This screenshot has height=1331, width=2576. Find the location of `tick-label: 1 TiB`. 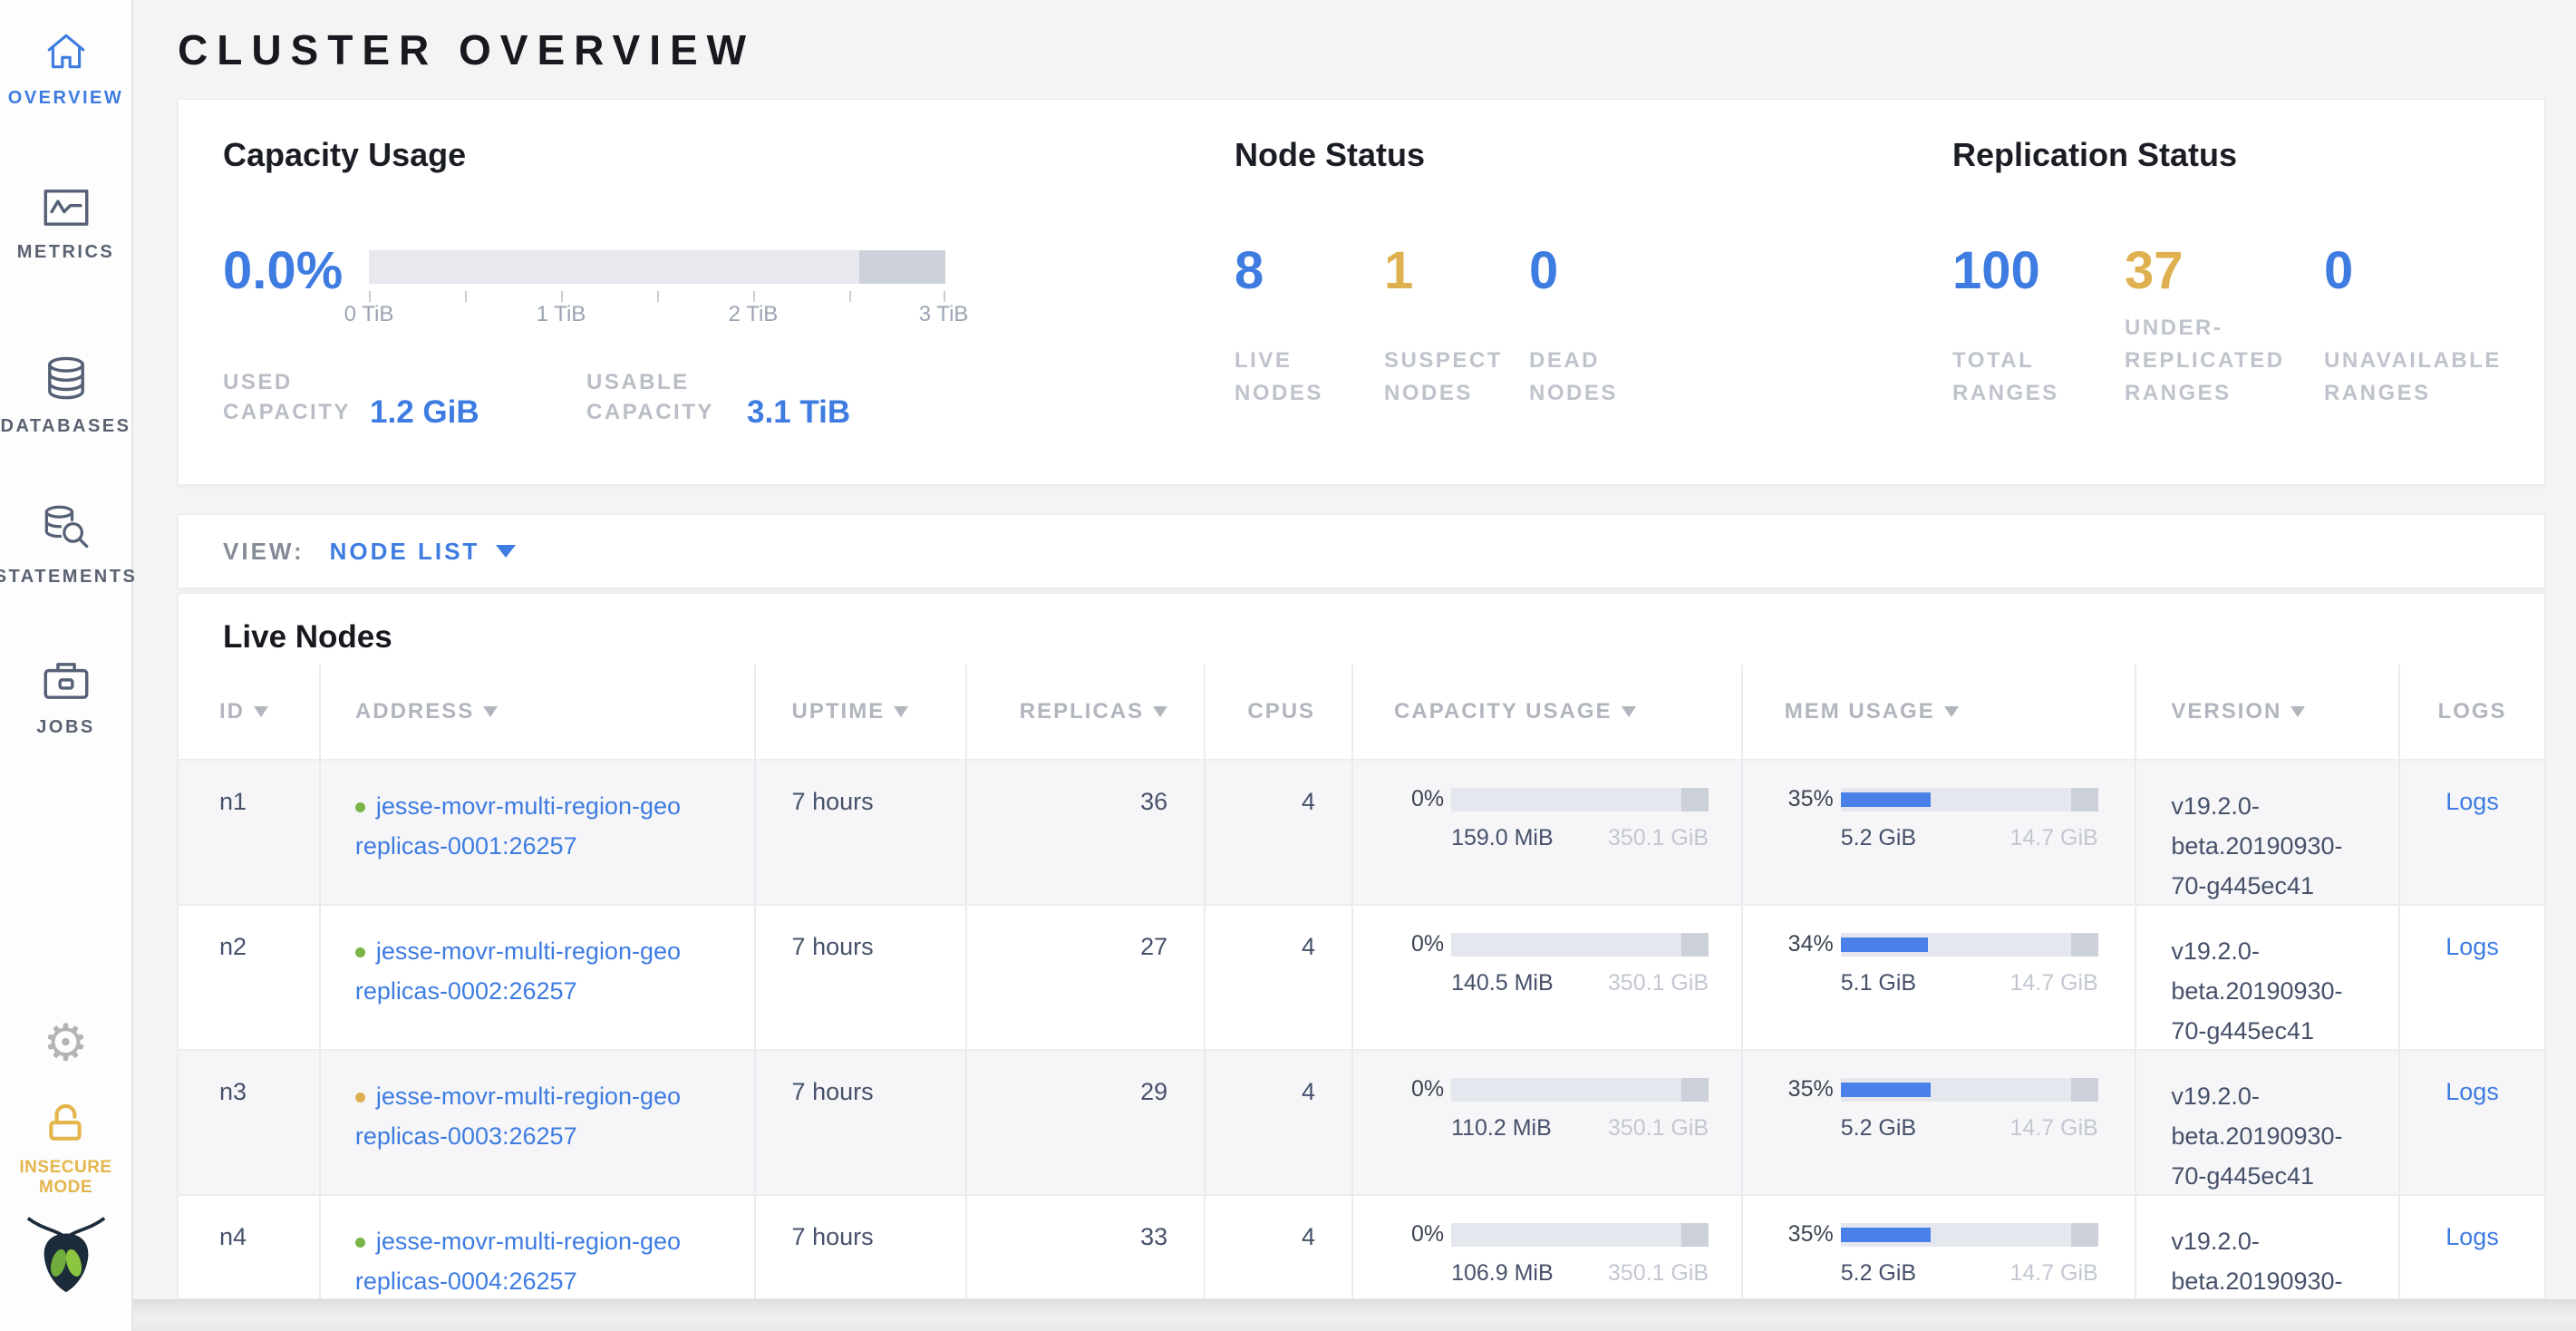

tick-label: 1 TiB is located at coordinates (561, 314).